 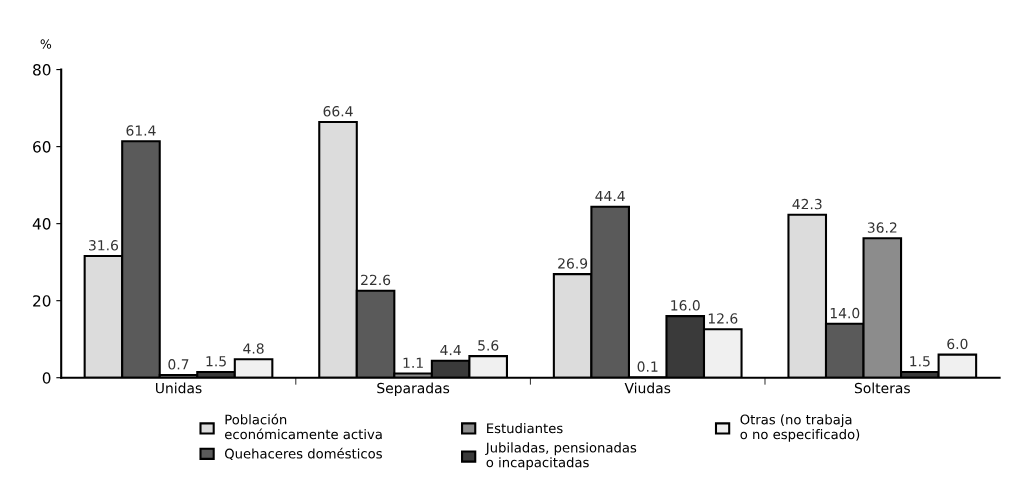 What do you see at coordinates (561, 456) in the screenshot?
I see `legend-label: Jubiladas, pensionadas o incapacitadas` at bounding box center [561, 456].